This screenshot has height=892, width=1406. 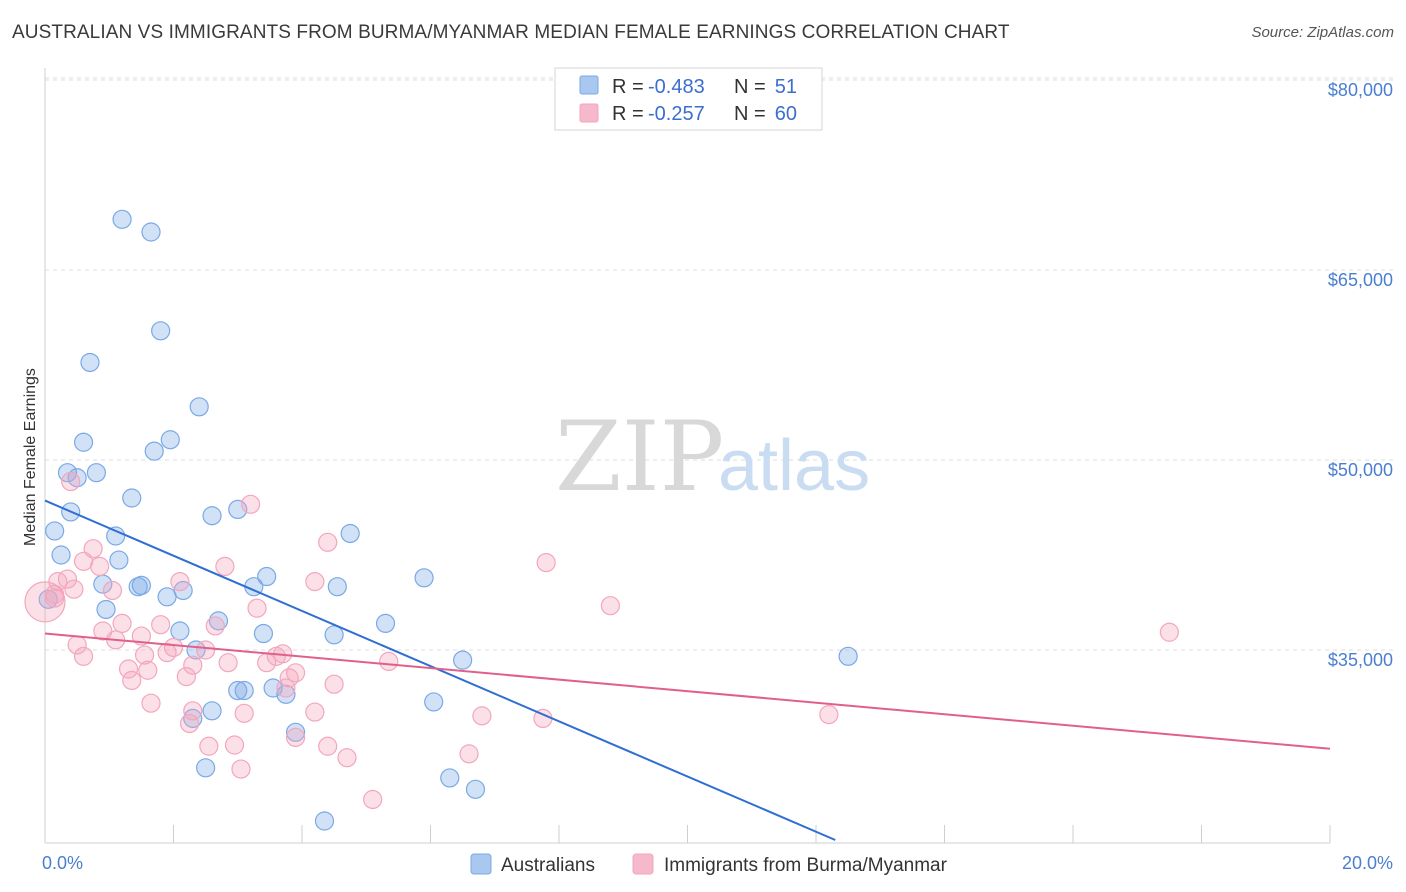 What do you see at coordinates (481, 864) in the screenshot?
I see `legend-swatch-australians` at bounding box center [481, 864].